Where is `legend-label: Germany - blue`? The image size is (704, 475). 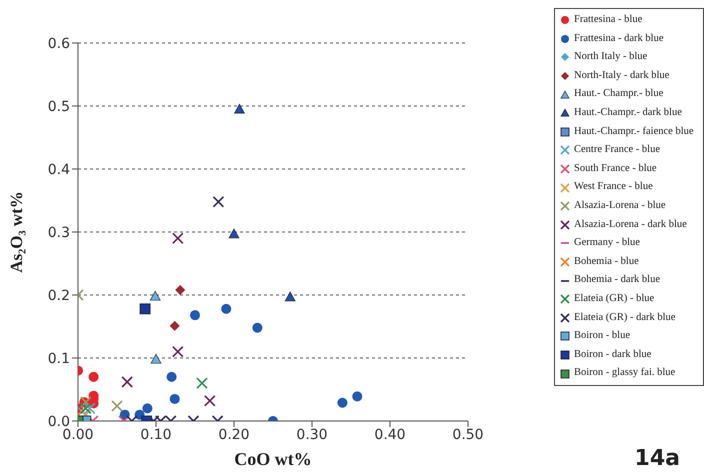
legend-label: Germany - blue is located at coordinates (607, 243).